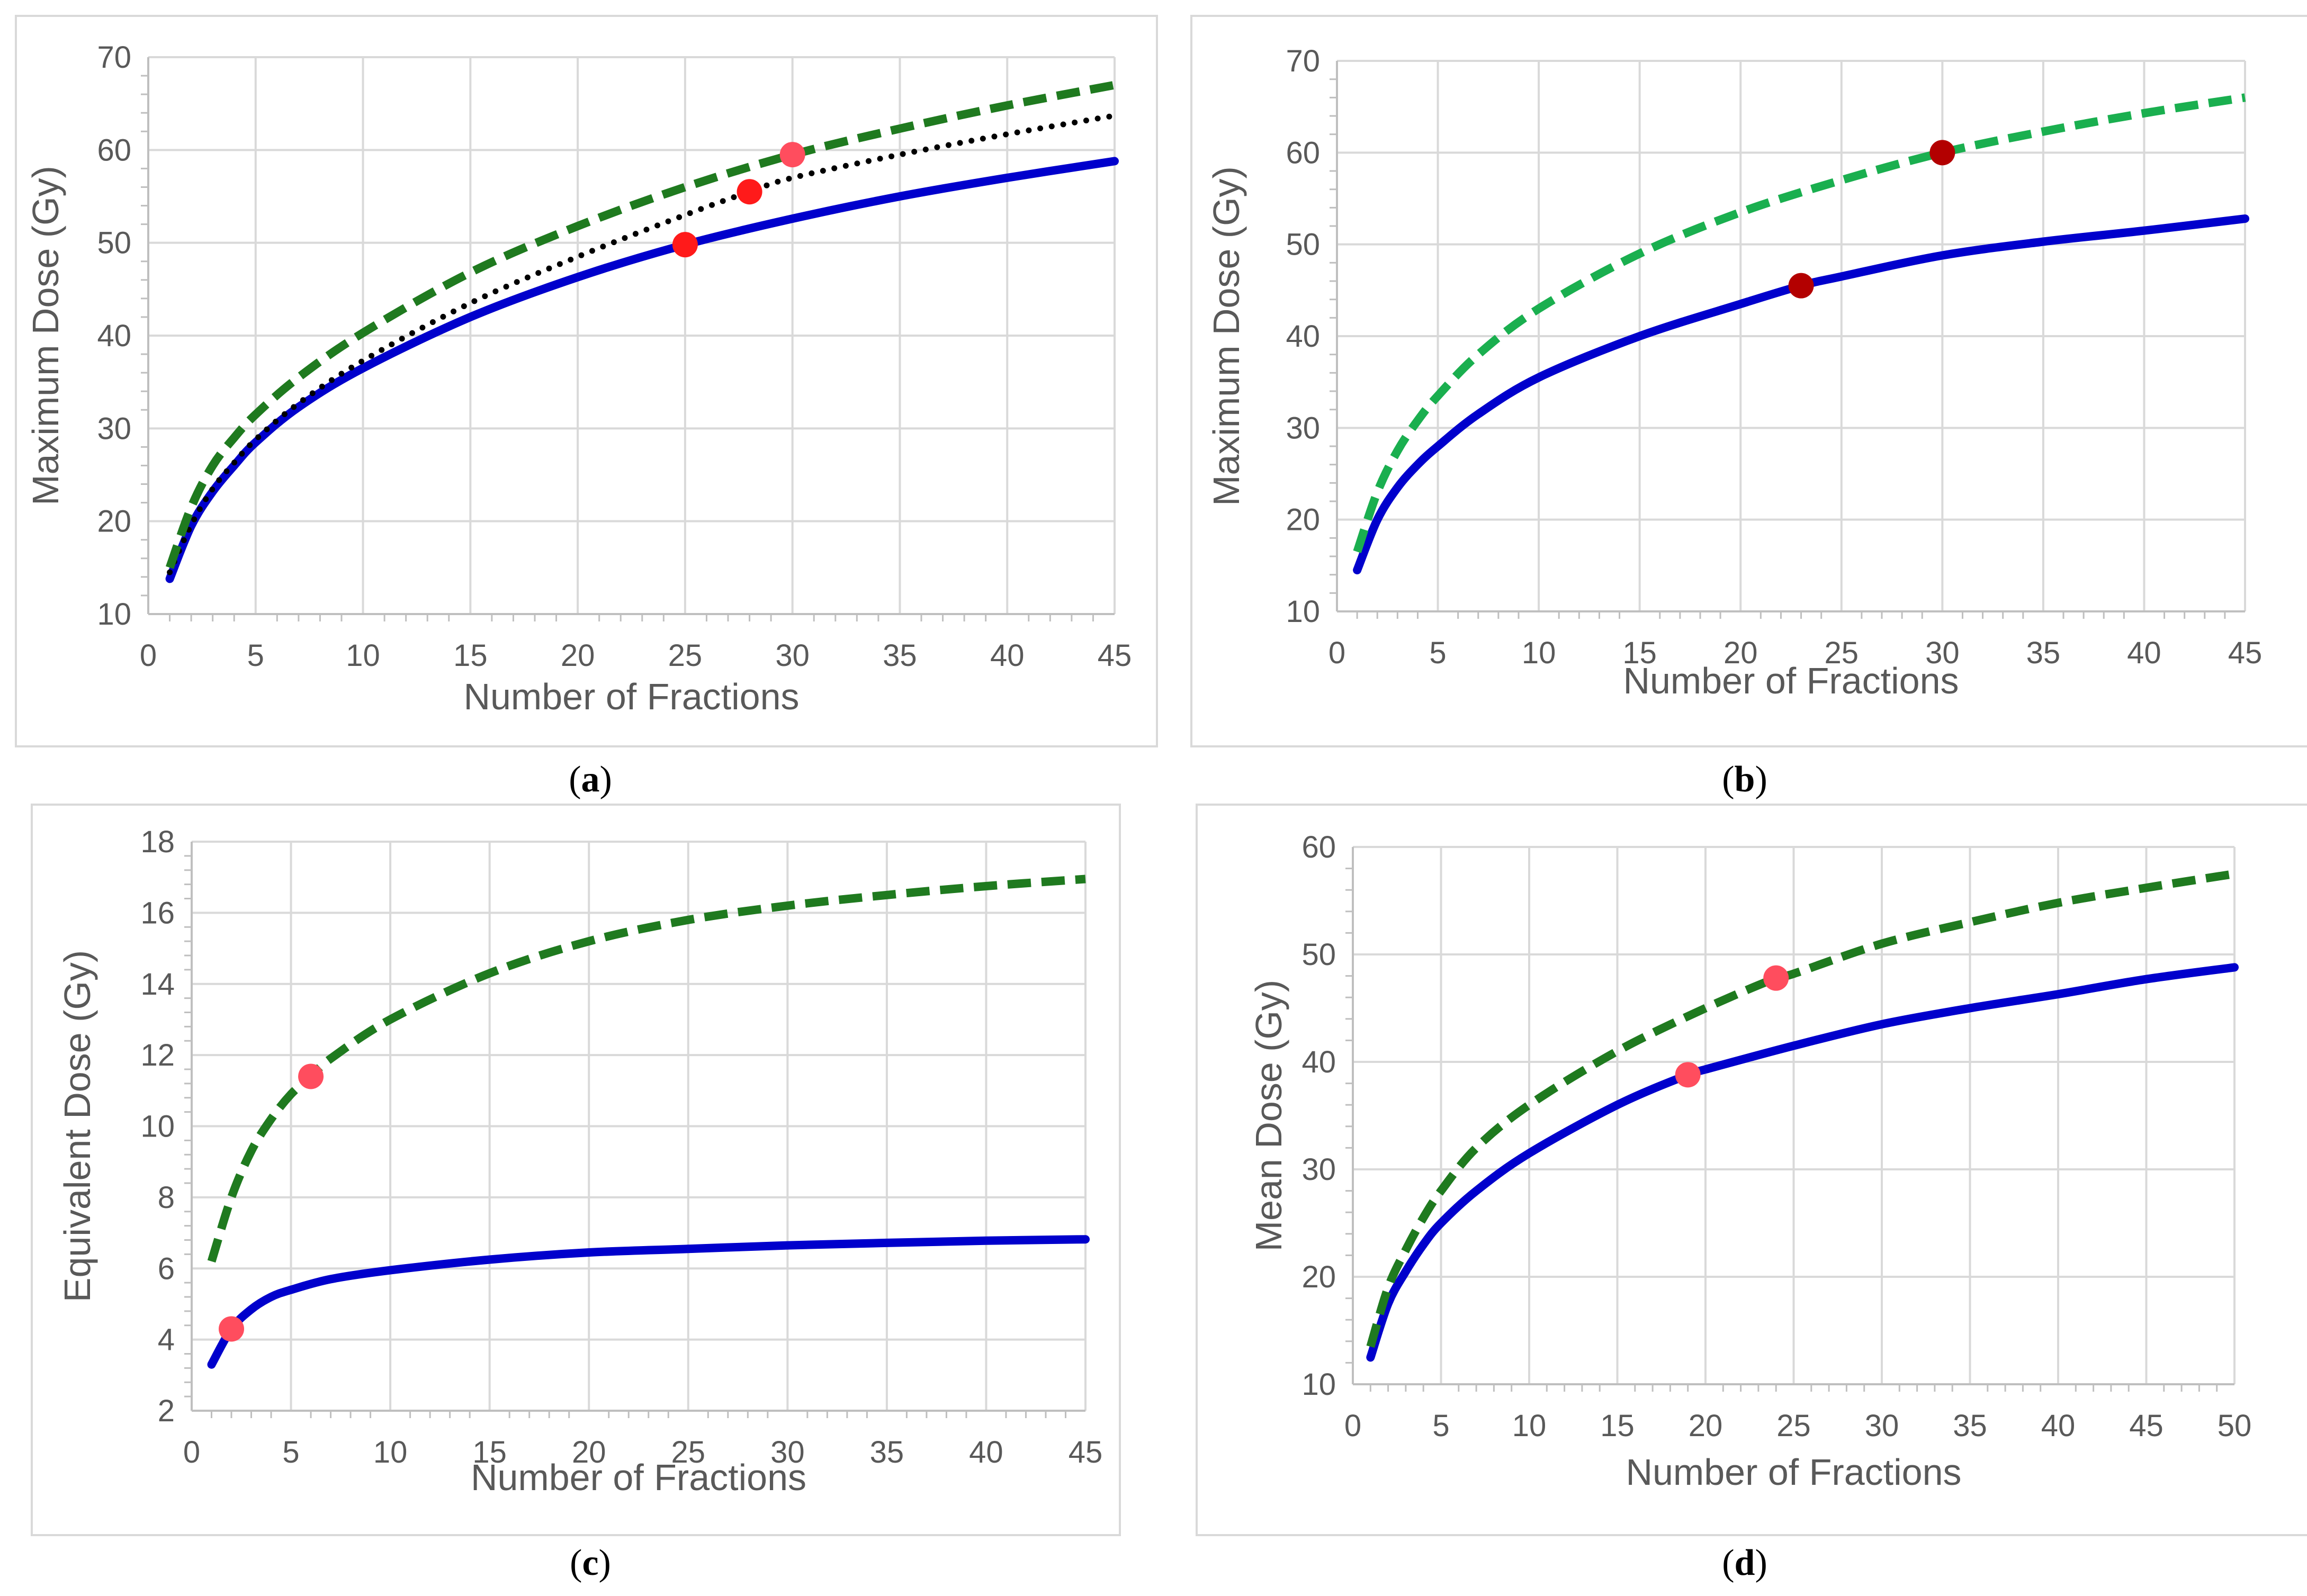 Image resolution: width=2307 pixels, height=1596 pixels. I want to click on panel-a-ytick-label: 30, so click(114, 428).